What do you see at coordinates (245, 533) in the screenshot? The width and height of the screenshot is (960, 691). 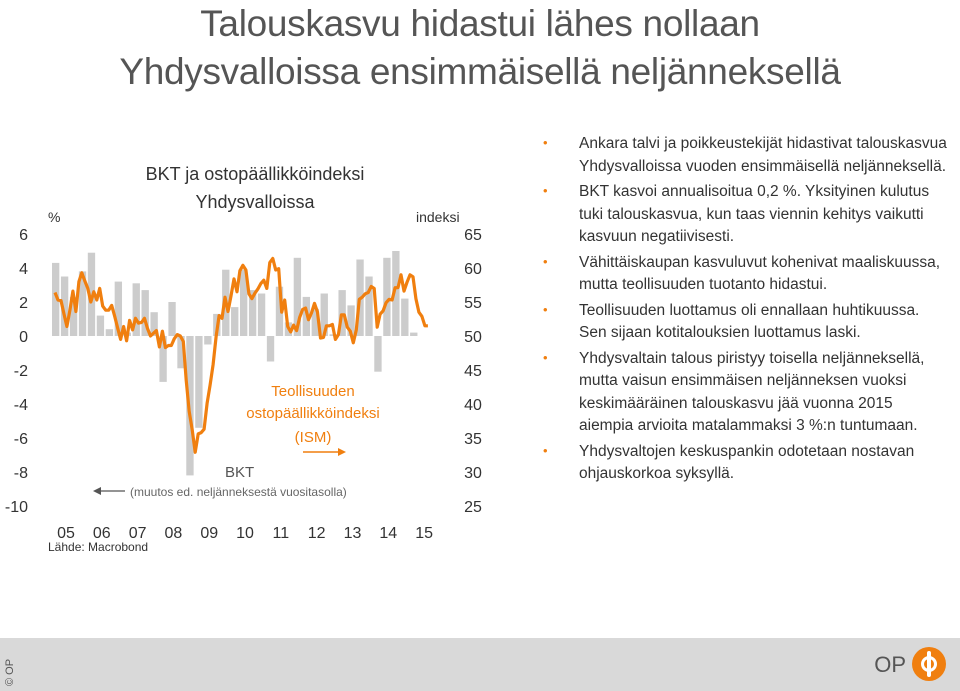 I see `x-tick-label: 10` at bounding box center [245, 533].